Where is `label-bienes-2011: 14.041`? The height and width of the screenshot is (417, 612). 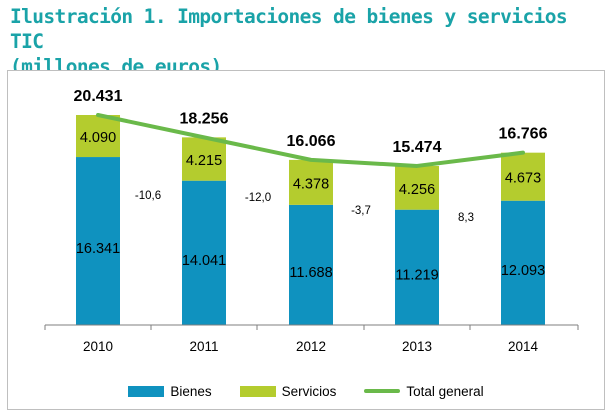 label-bienes-2011: 14.041 is located at coordinates (204, 261).